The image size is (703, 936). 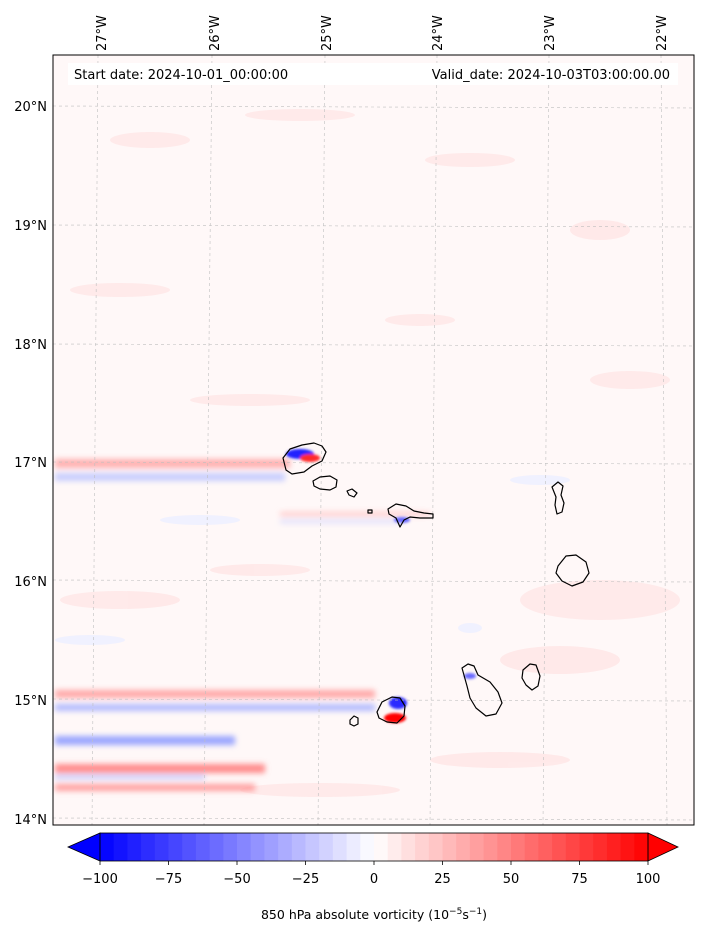 I want to click on coastlines, so click(x=436, y=584).